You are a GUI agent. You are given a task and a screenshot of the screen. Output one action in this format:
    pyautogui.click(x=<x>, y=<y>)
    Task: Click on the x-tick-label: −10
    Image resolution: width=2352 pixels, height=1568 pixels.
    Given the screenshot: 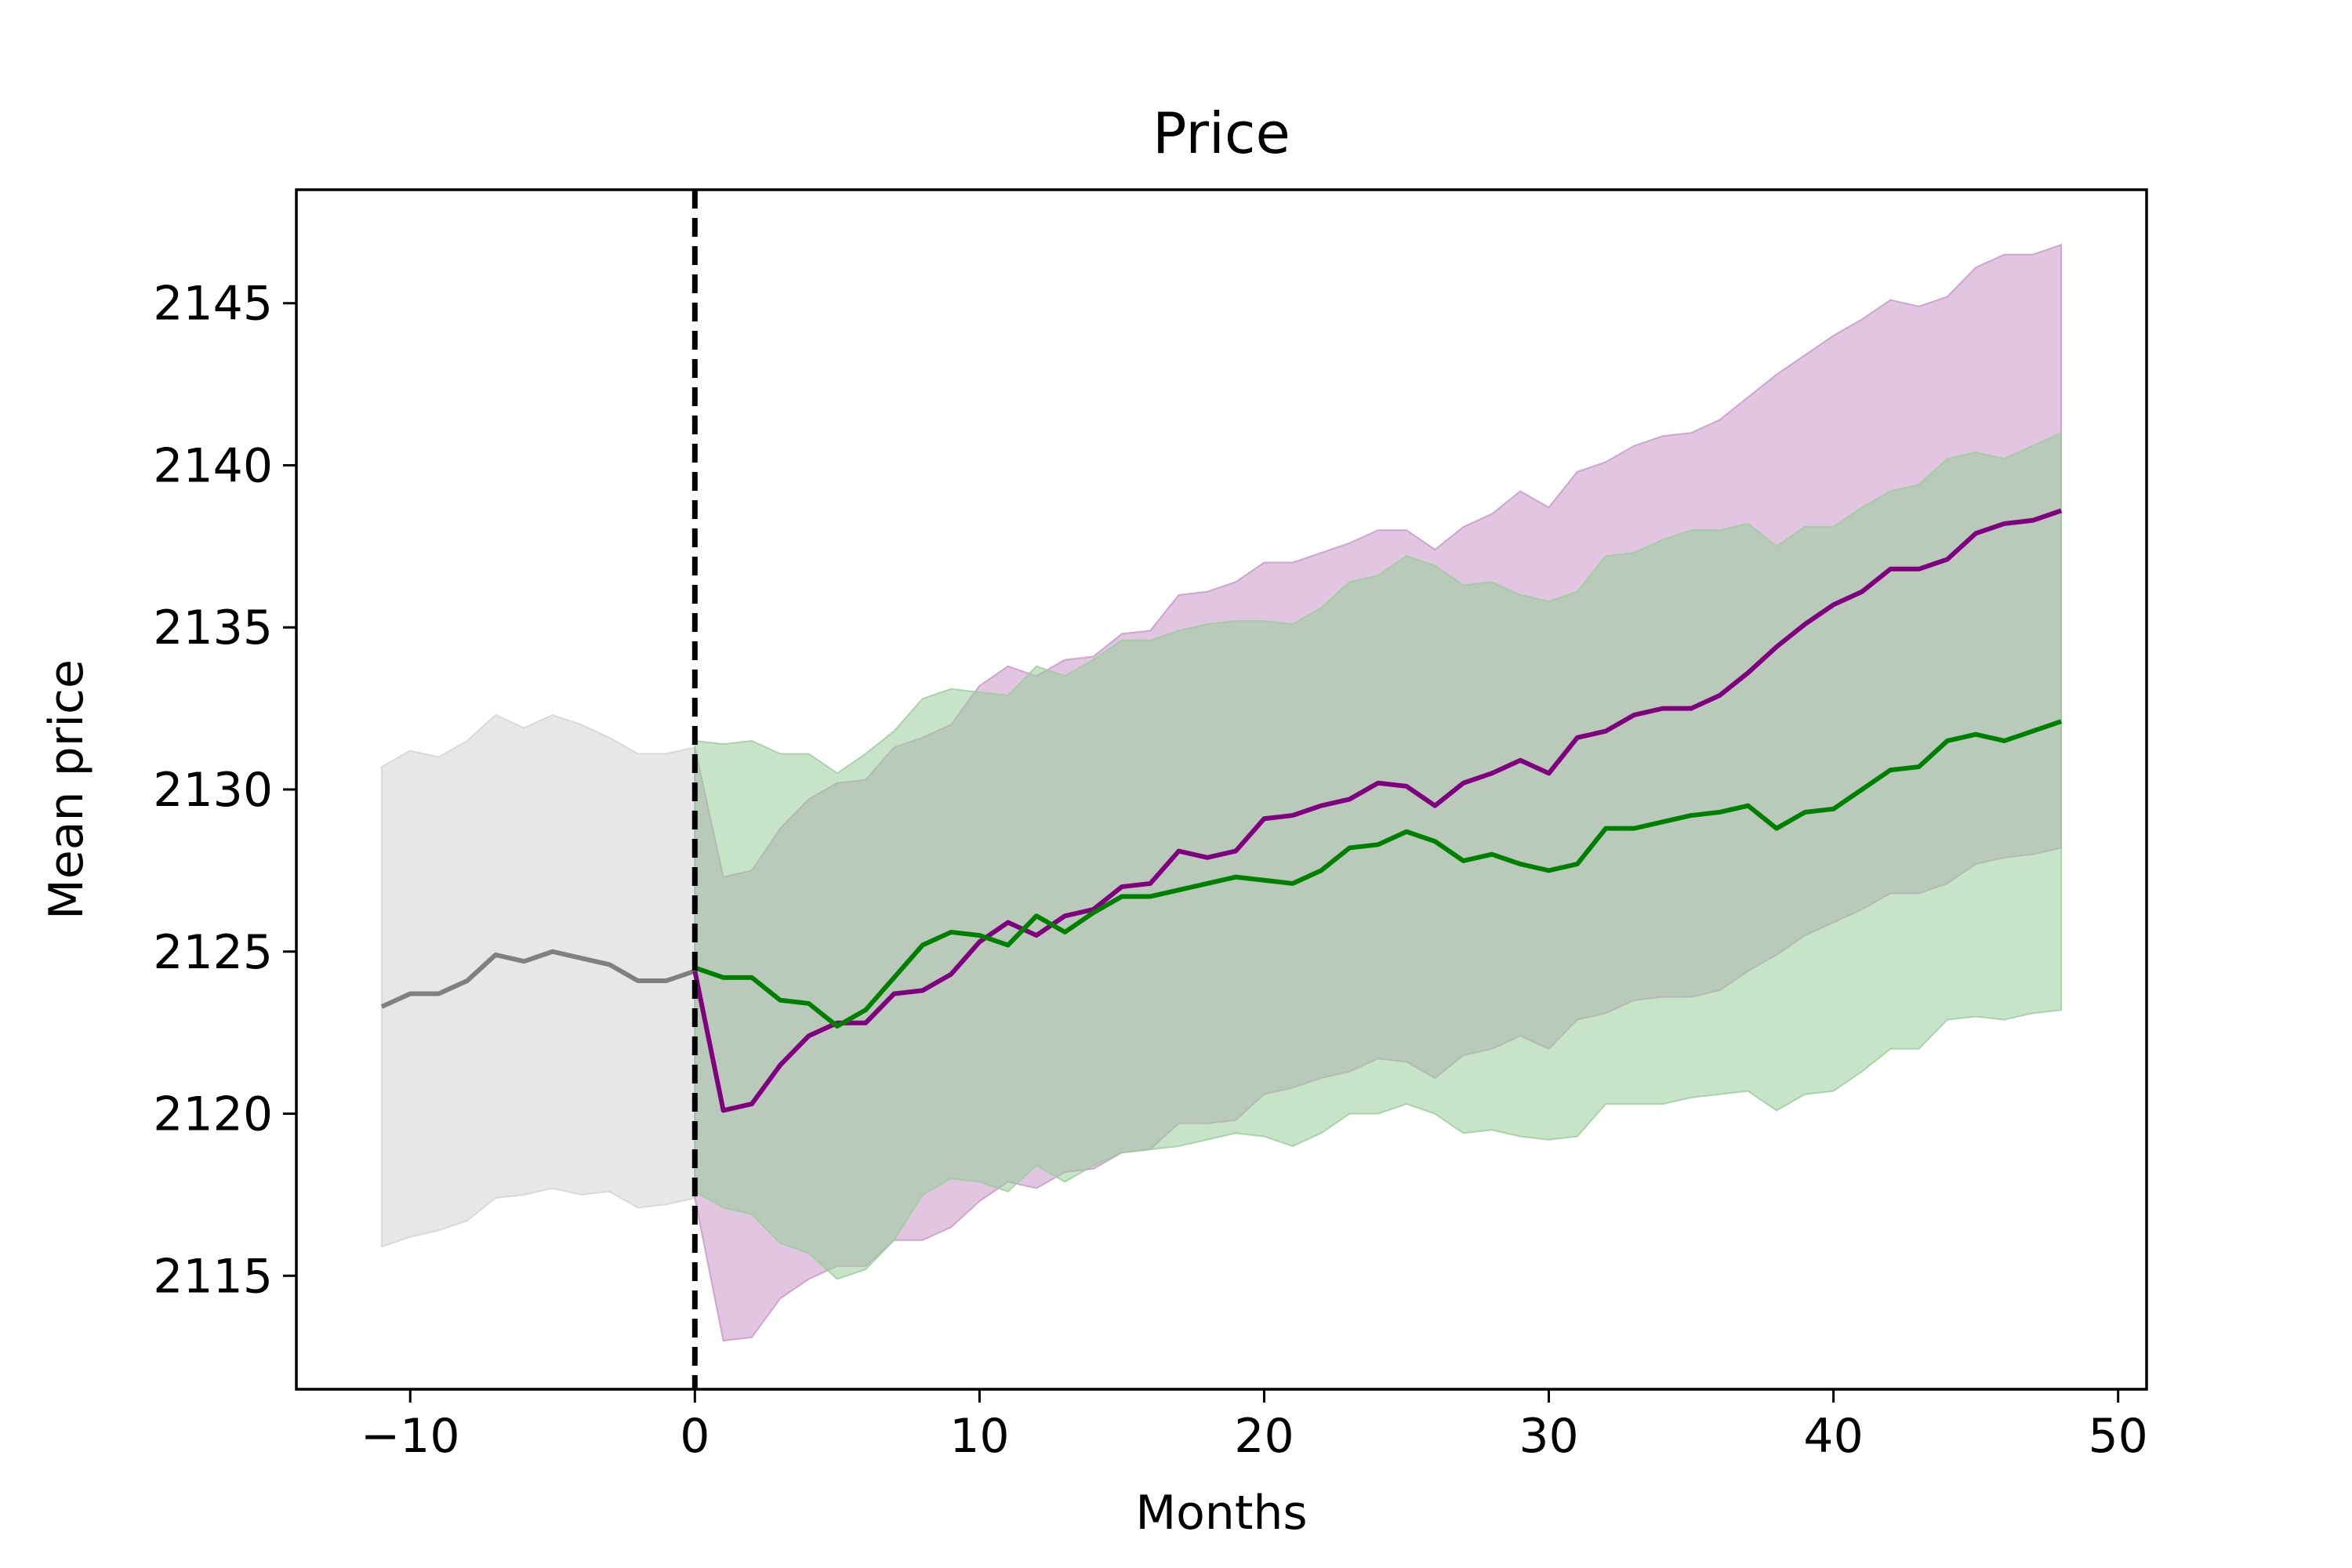 What is the action you would take?
    pyautogui.click(x=411, y=1436)
    